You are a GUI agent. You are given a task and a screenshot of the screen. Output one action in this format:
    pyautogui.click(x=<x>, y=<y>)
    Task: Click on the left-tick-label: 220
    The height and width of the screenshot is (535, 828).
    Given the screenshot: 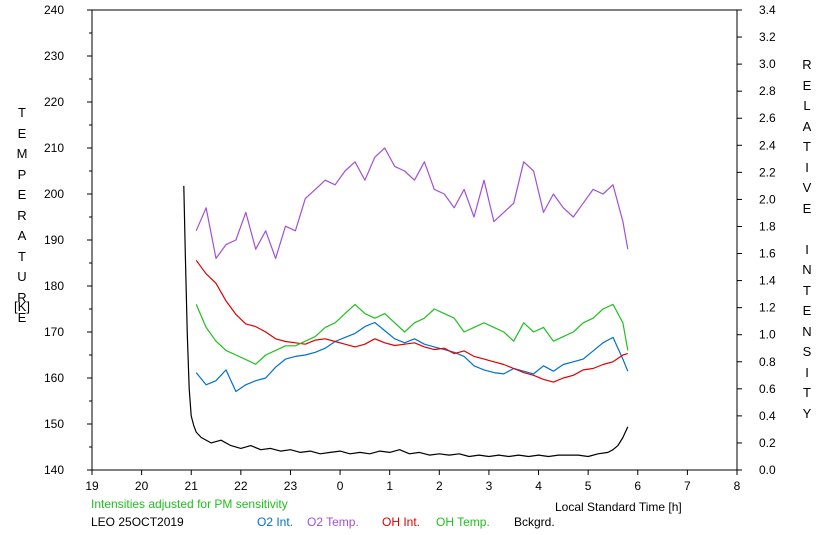 What is the action you would take?
    pyautogui.click(x=54, y=102)
    